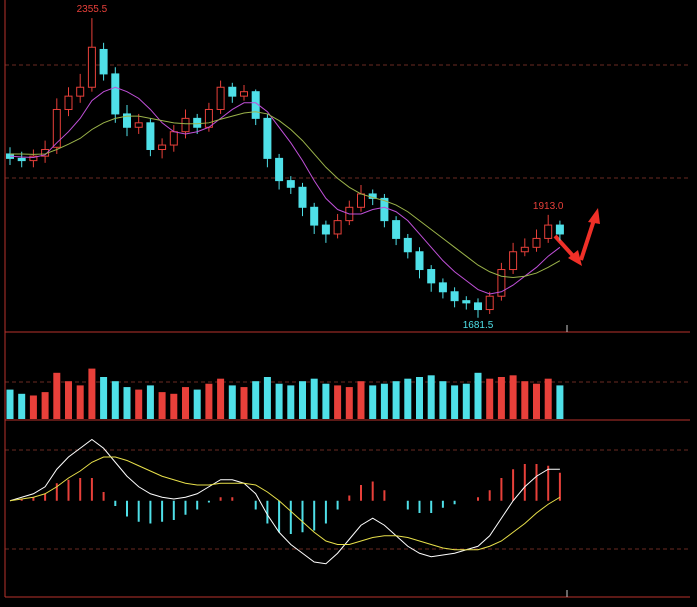 The height and width of the screenshot is (607, 697). I want to click on arrow-up, so click(587, 240).